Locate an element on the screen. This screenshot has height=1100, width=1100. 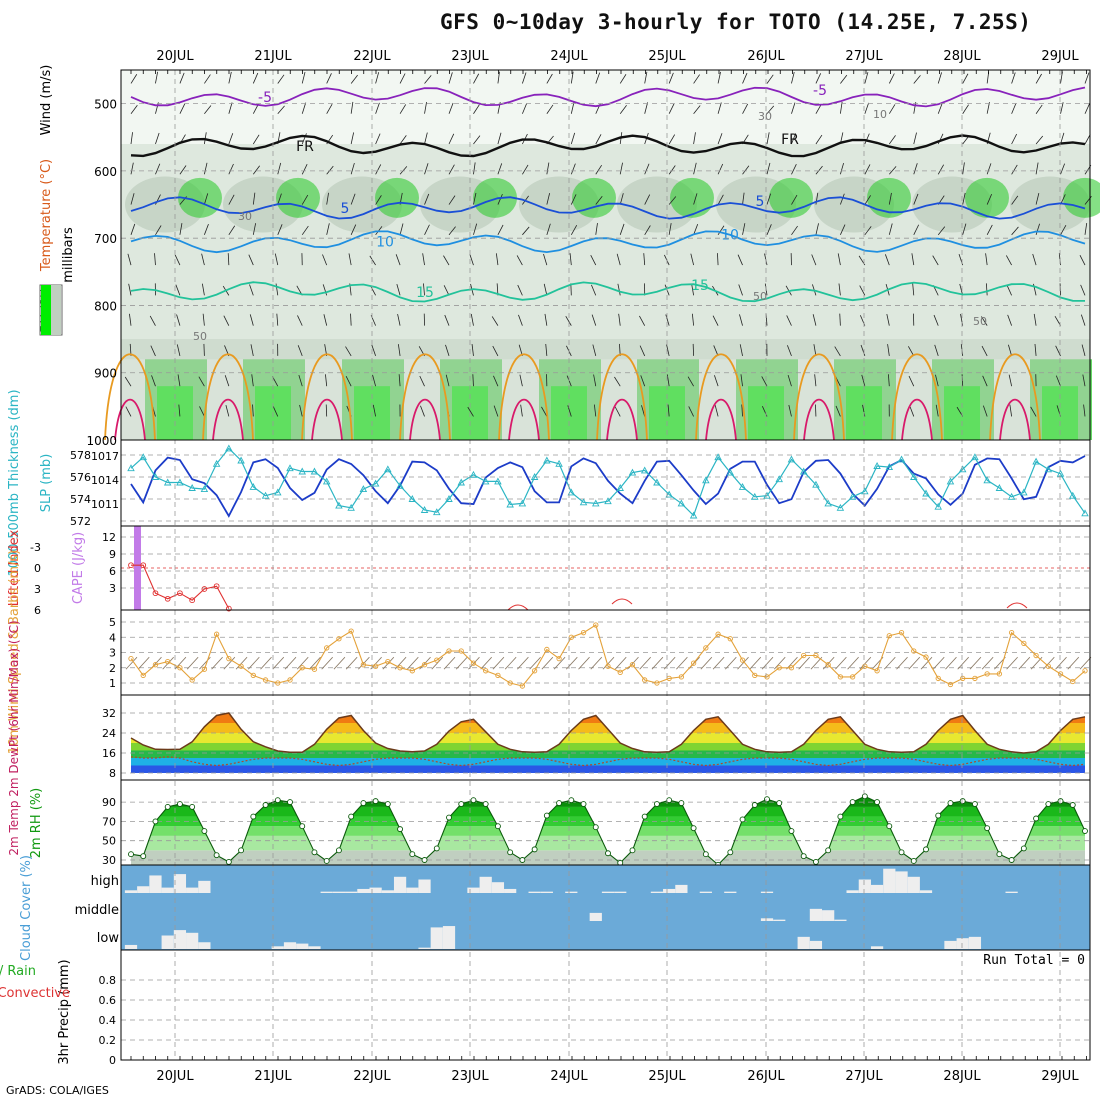
isotherm-line is located at coordinates (608, 146).